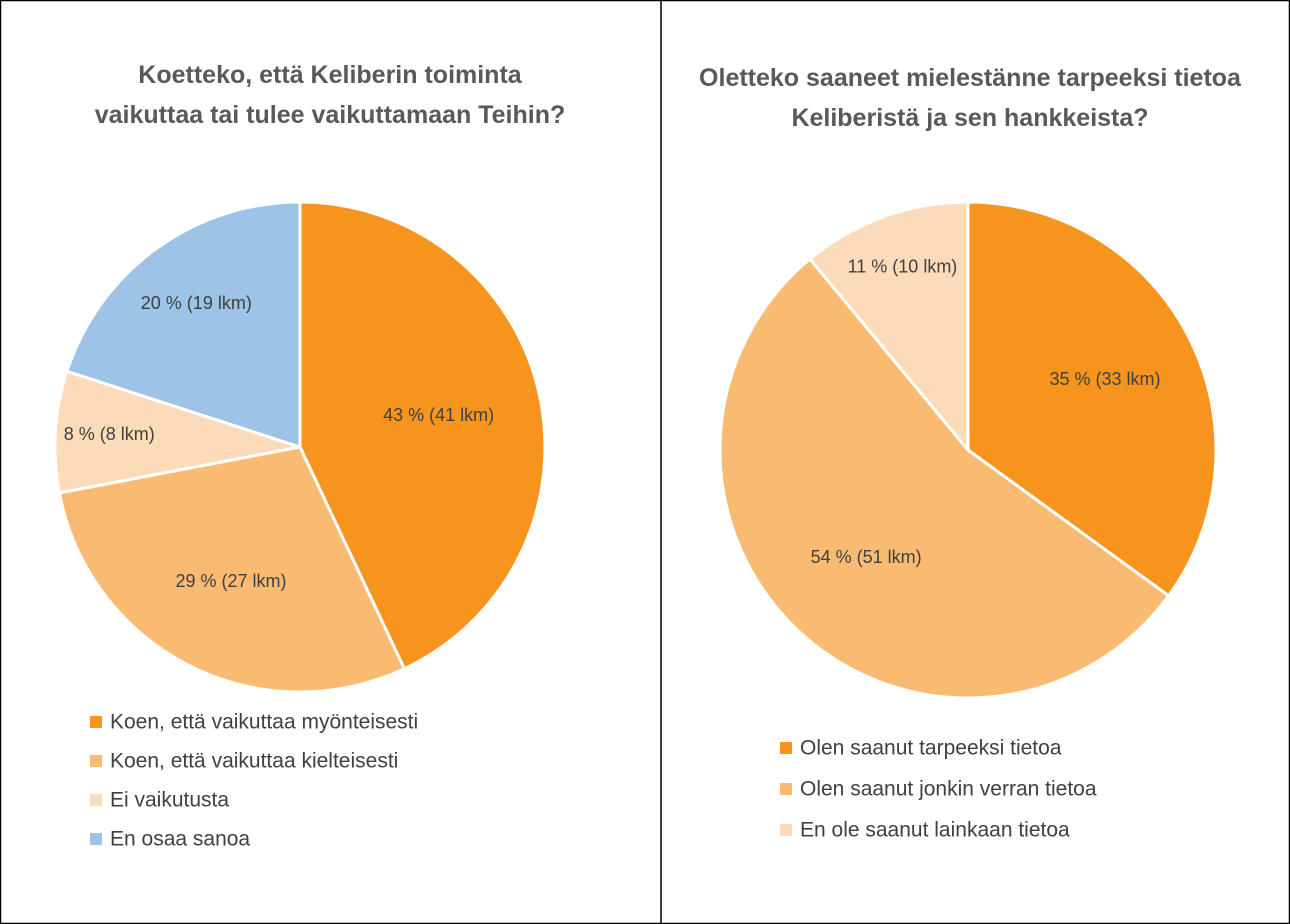  What do you see at coordinates (903, 267) in the screenshot?
I see `data-label: 11 % (10 lkm)` at bounding box center [903, 267].